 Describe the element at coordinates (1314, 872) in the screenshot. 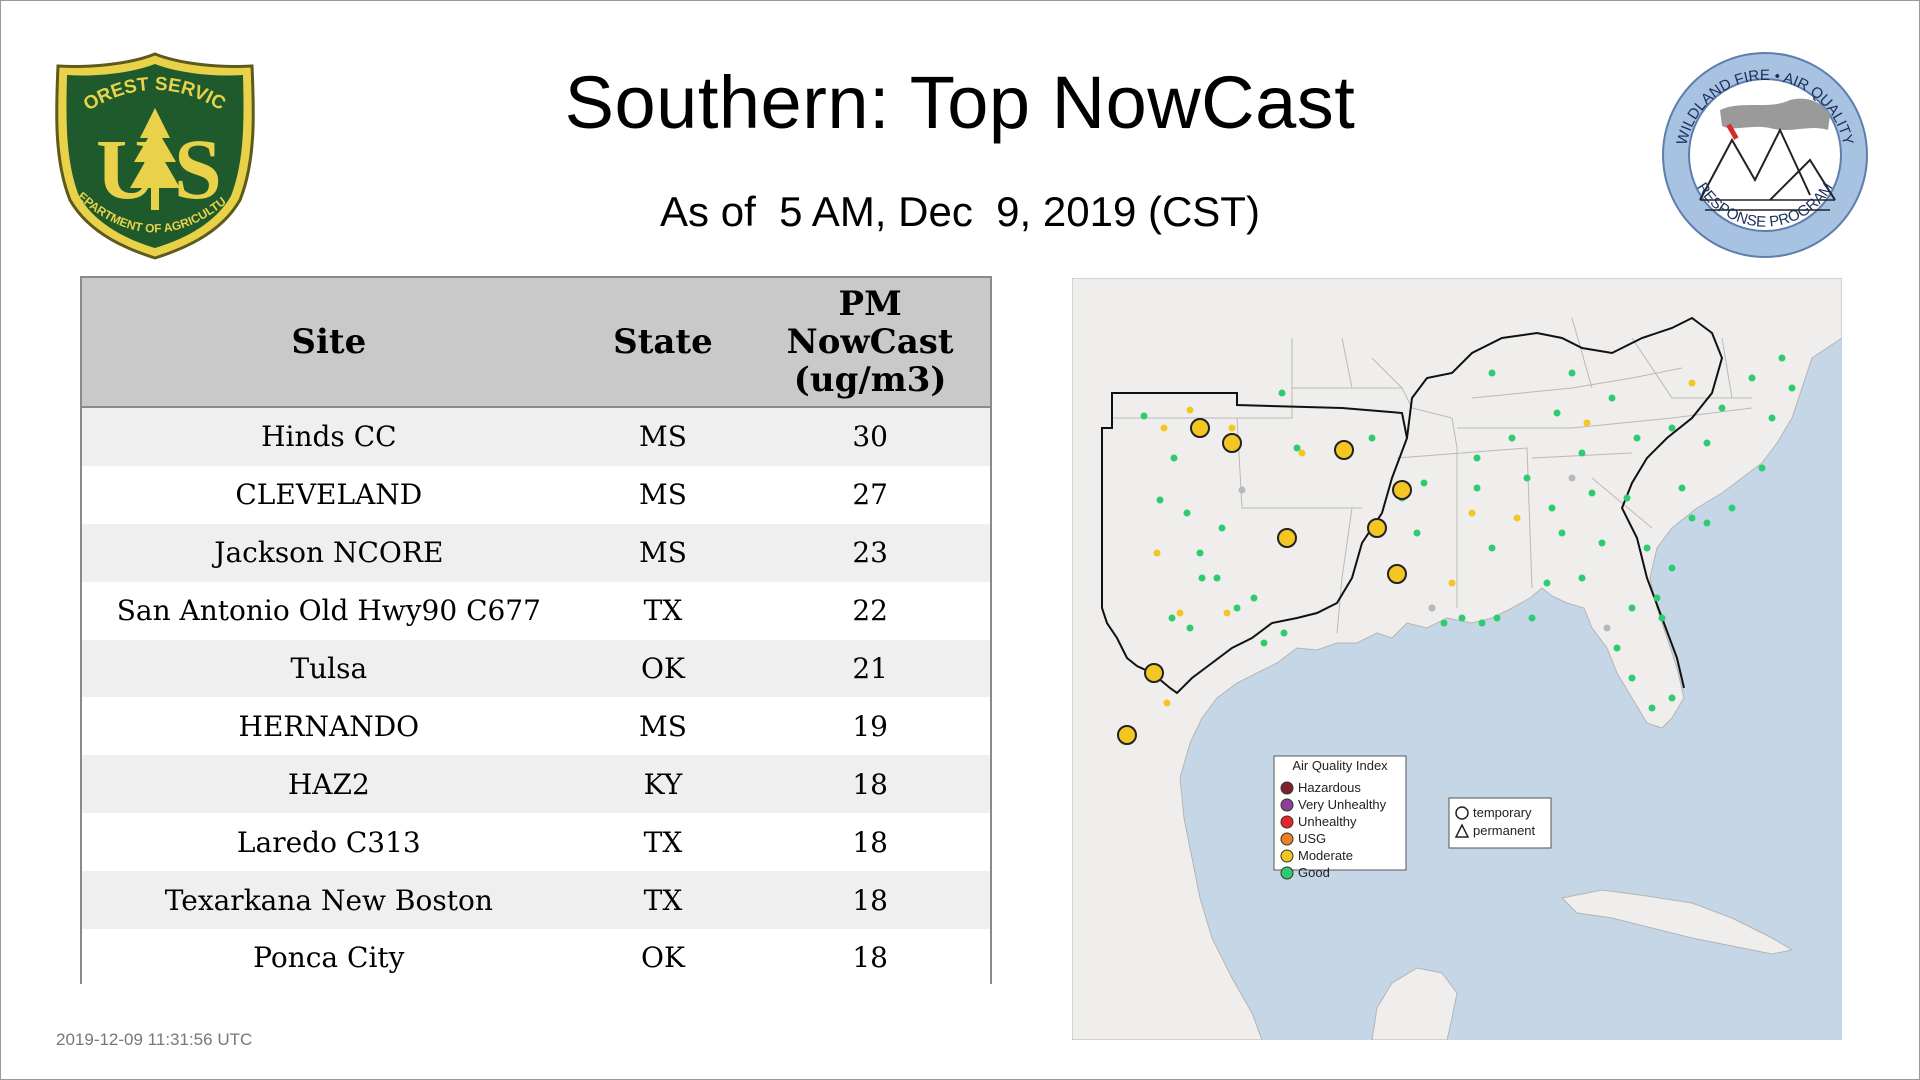

I see `legend-label: Good` at that location.